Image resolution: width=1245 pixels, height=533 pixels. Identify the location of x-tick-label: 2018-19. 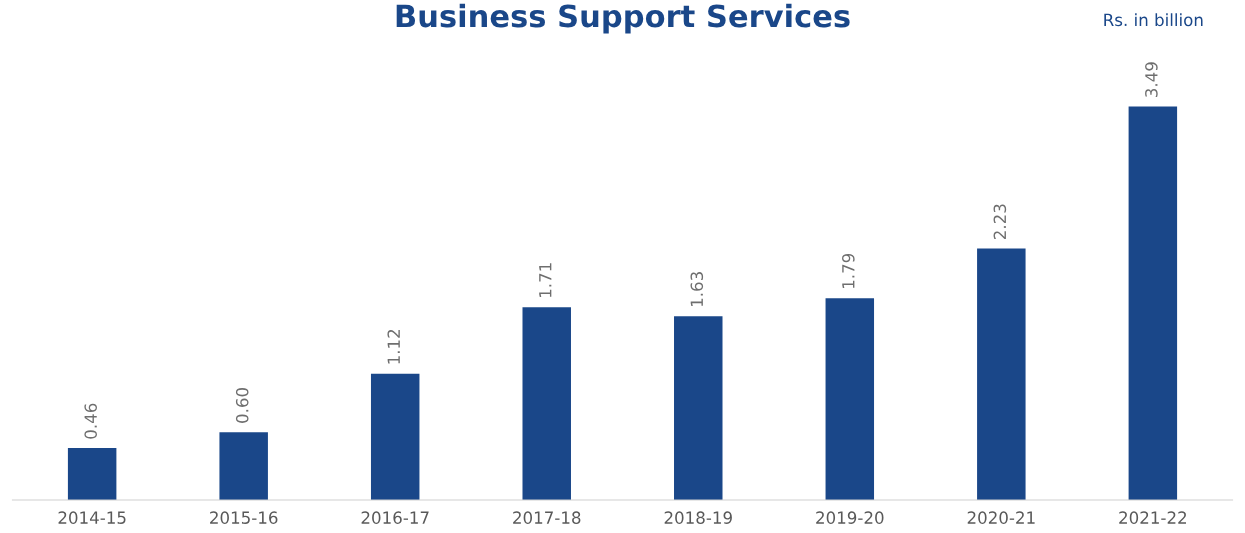
(698, 517).